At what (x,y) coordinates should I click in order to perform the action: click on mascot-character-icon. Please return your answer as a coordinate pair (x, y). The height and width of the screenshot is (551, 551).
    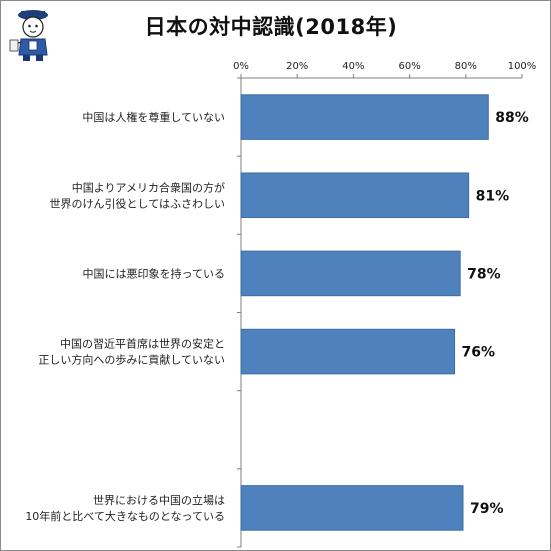
    Looking at the image, I should click on (28, 35).